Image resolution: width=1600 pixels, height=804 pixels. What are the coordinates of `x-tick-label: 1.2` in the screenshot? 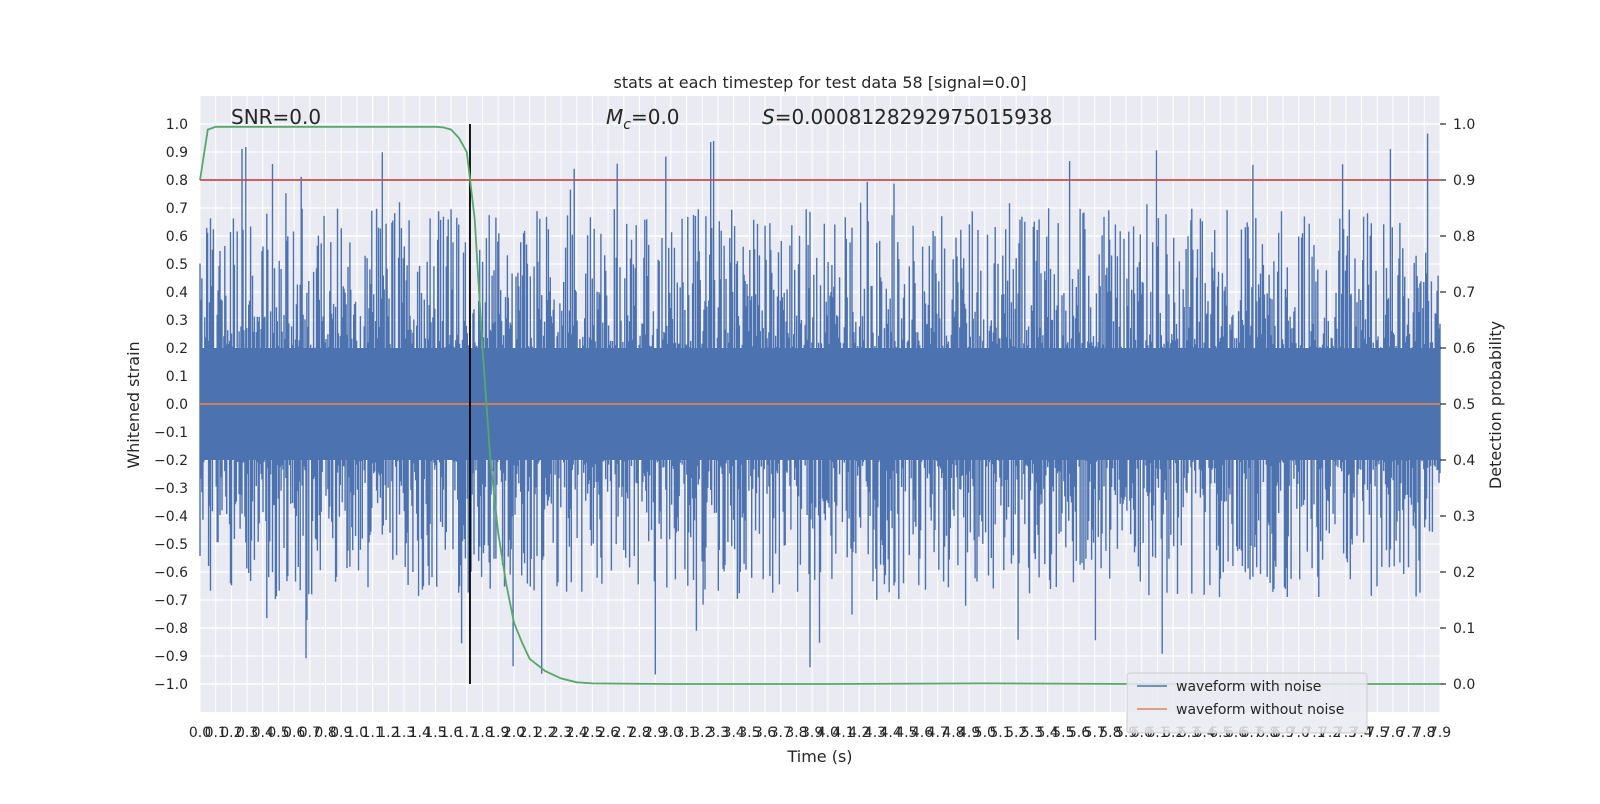 It's located at (388, 733).